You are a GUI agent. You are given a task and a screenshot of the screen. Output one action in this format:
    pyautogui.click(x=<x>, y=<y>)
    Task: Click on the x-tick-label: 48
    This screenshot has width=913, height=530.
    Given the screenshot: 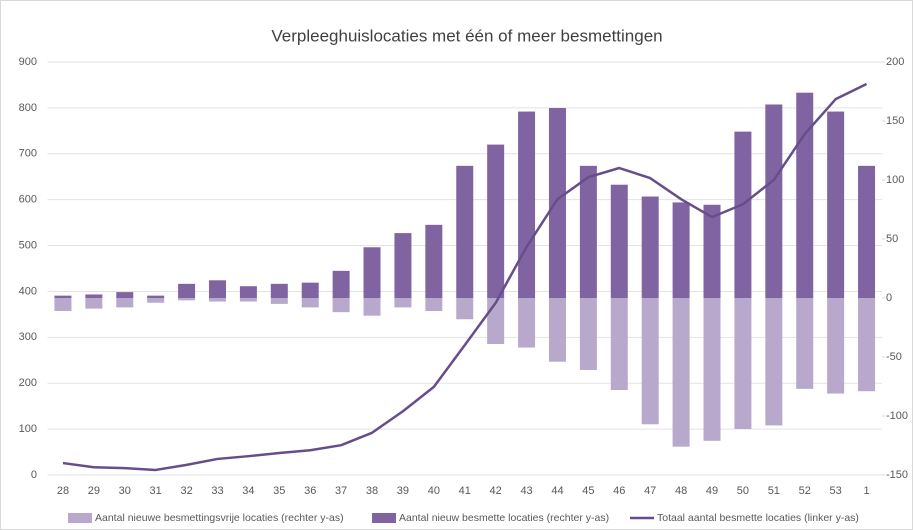 What is the action you would take?
    pyautogui.click(x=681, y=491)
    